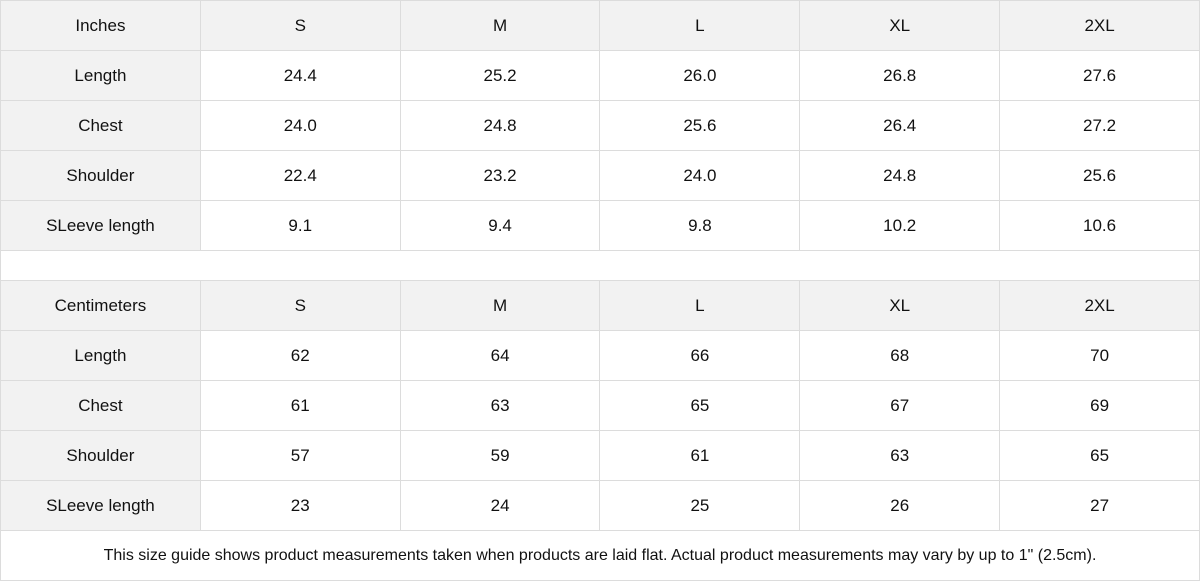  Describe the element at coordinates (300, 505) in the screenshot. I see `measurement-cell: 23` at that location.